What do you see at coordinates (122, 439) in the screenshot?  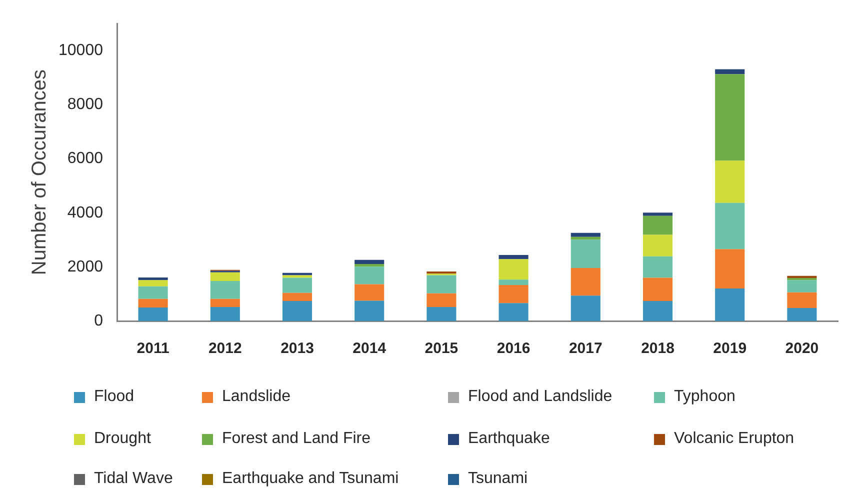 I see `legend-label: Drought` at bounding box center [122, 439].